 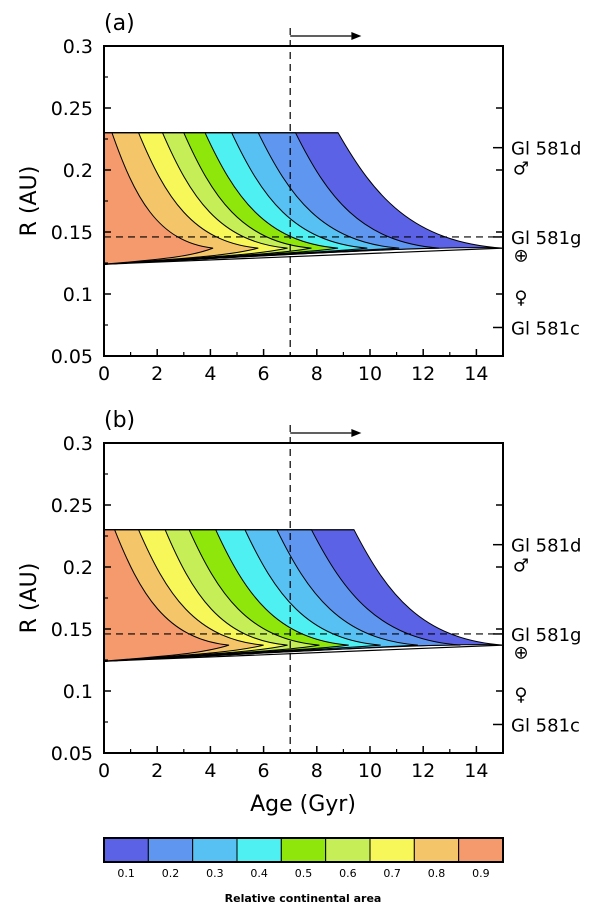 I want to click on colorbar-tick-label: 0.6, so click(x=348, y=873).